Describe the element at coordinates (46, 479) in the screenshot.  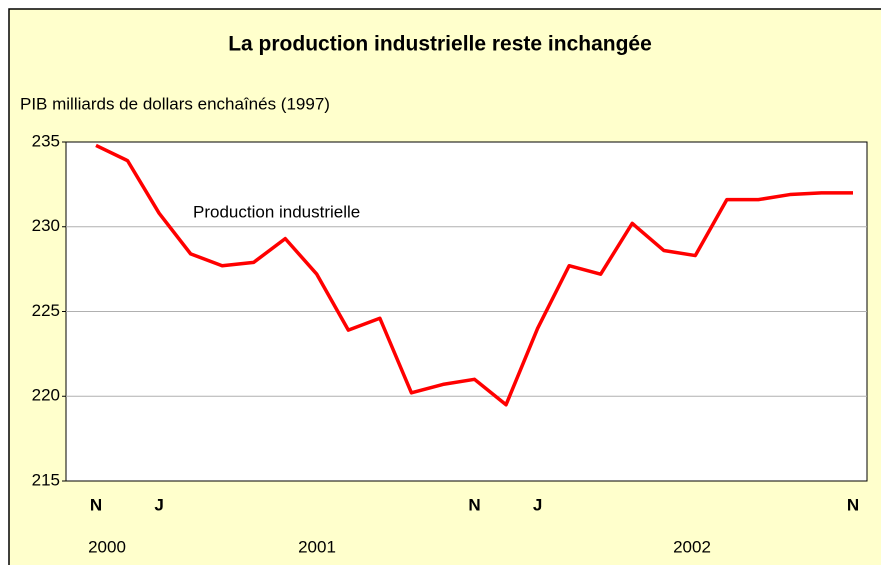
I see `y-tick-label: 215` at that location.